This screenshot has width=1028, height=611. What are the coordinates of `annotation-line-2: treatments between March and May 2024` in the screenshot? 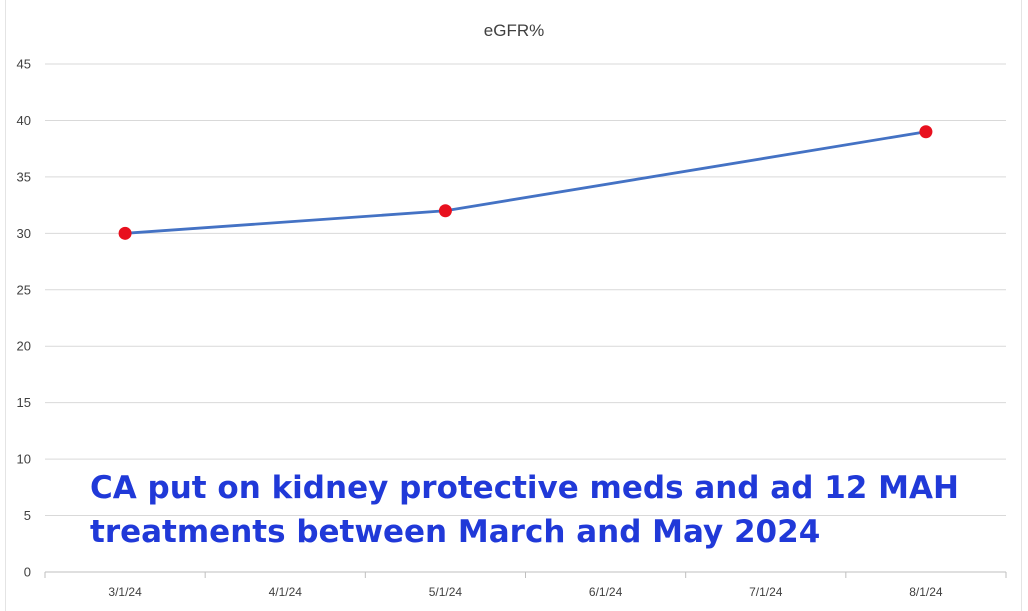 It's located at (455, 532).